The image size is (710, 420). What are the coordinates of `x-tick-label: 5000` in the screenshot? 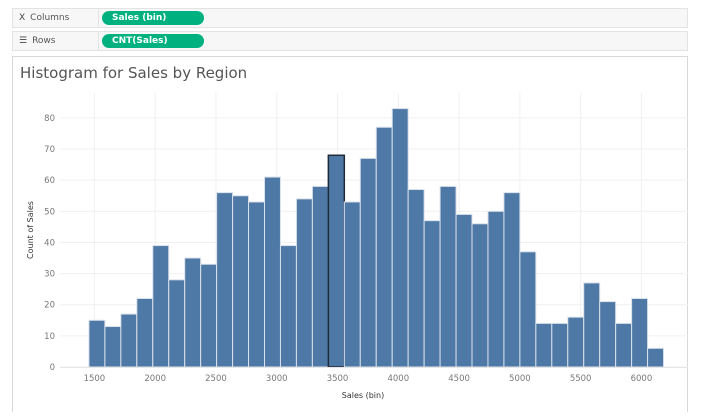 It's located at (520, 379).